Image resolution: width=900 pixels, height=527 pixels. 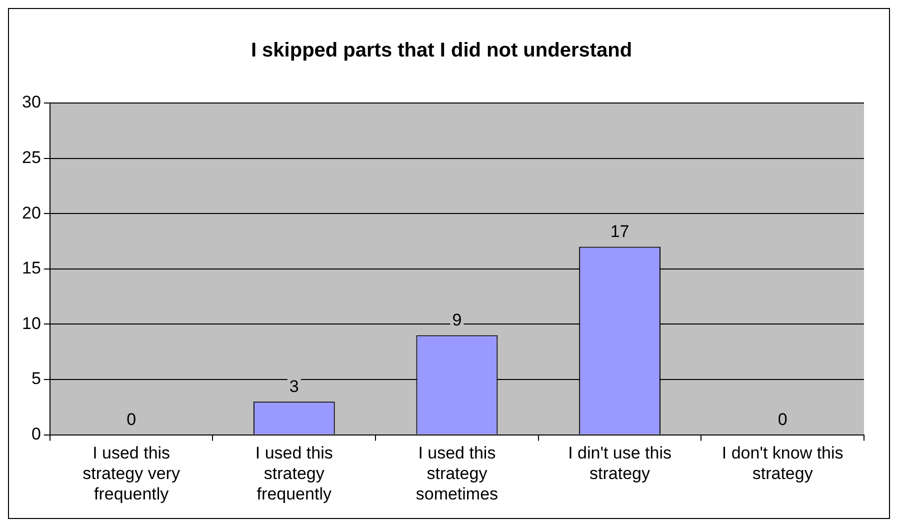 I want to click on y-tick-label: 5, so click(x=36, y=378).